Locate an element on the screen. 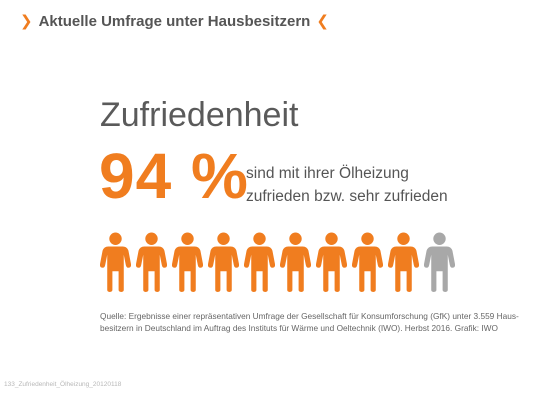 The image size is (560, 403). chevron-left-icon: ❮ is located at coordinates (322, 21).